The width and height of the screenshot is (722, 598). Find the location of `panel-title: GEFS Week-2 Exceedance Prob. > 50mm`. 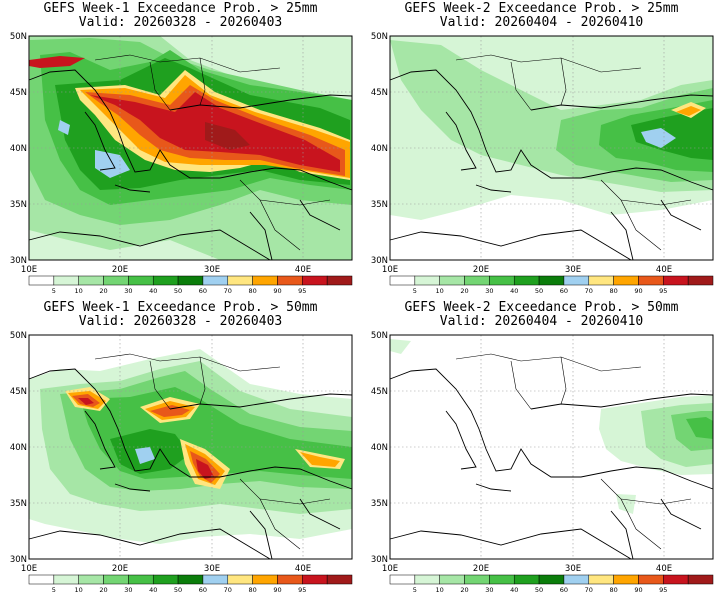

panel-title: GEFS Week-2 Exceedance Prob. > 50mm is located at coordinates (541, 307).